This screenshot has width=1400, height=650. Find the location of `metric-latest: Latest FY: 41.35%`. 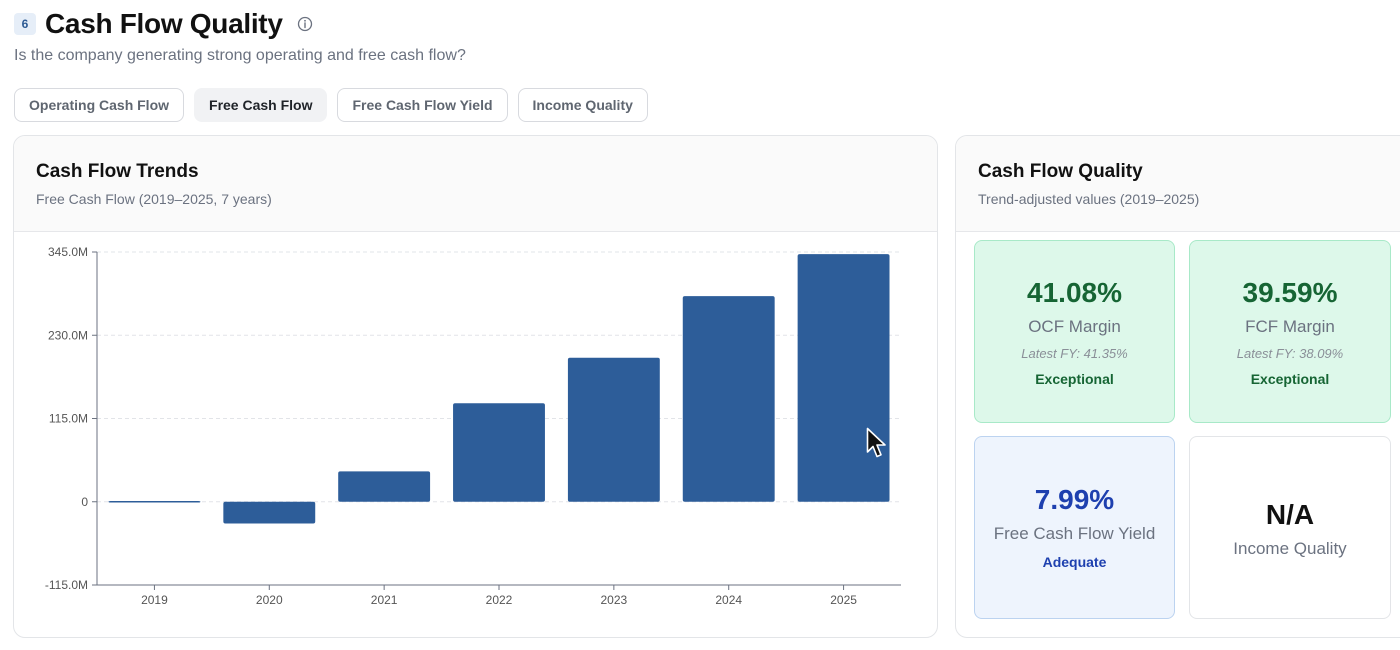

metric-latest: Latest FY: 41.35% is located at coordinates (1074, 353).